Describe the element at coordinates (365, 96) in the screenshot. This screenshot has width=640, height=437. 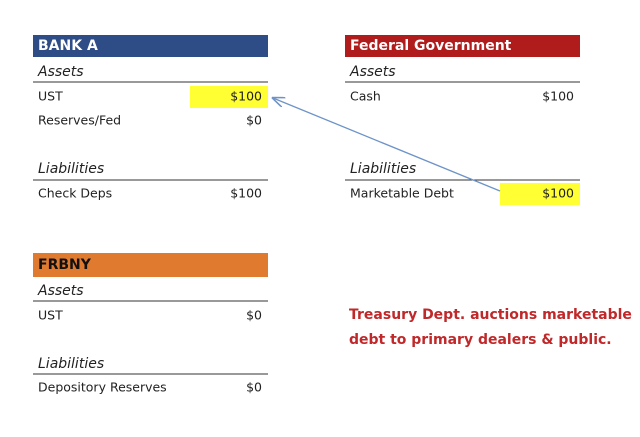
I see `row-label: Cash` at that location.